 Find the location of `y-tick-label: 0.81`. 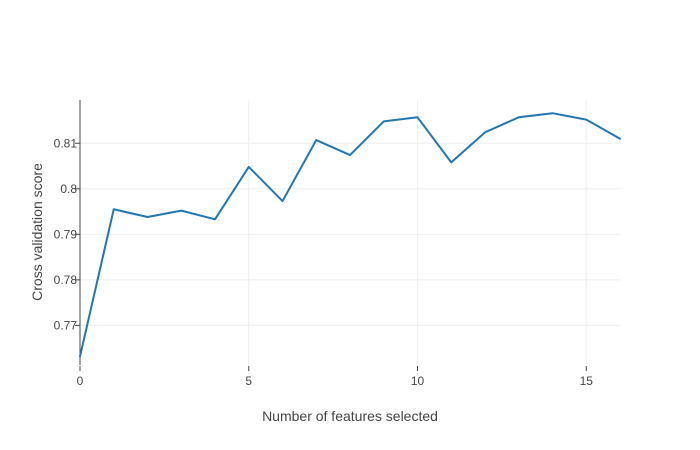

y-tick-label: 0.81 is located at coordinates (66, 143).